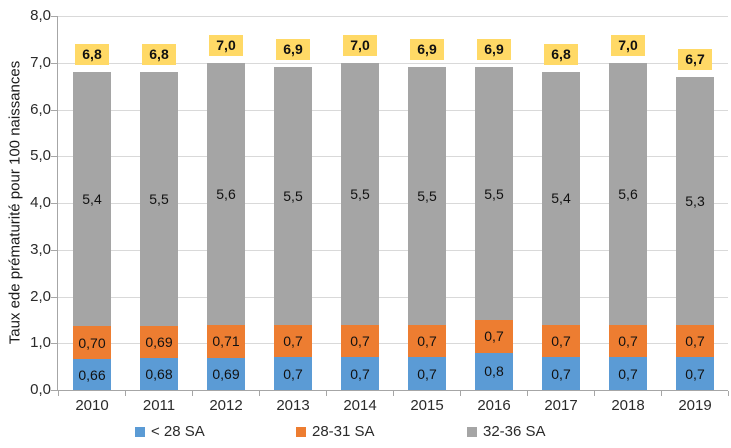 The height and width of the screenshot is (448, 731). I want to click on segment-value-28-31sa: 0,70, so click(92, 342).